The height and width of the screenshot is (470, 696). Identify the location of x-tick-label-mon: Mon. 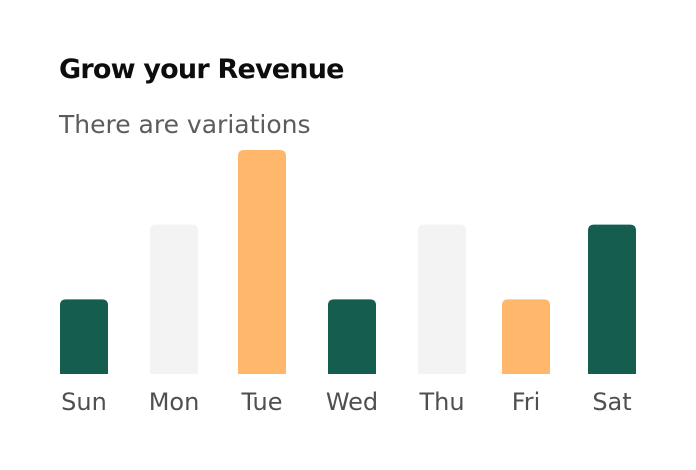
(174, 402).